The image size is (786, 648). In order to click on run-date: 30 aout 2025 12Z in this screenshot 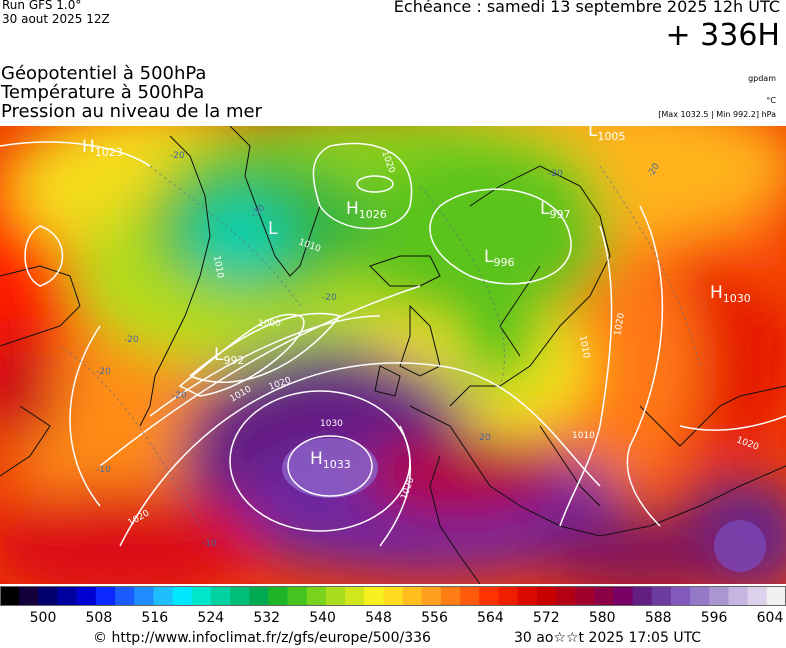, I will do `click(56, 19)`.